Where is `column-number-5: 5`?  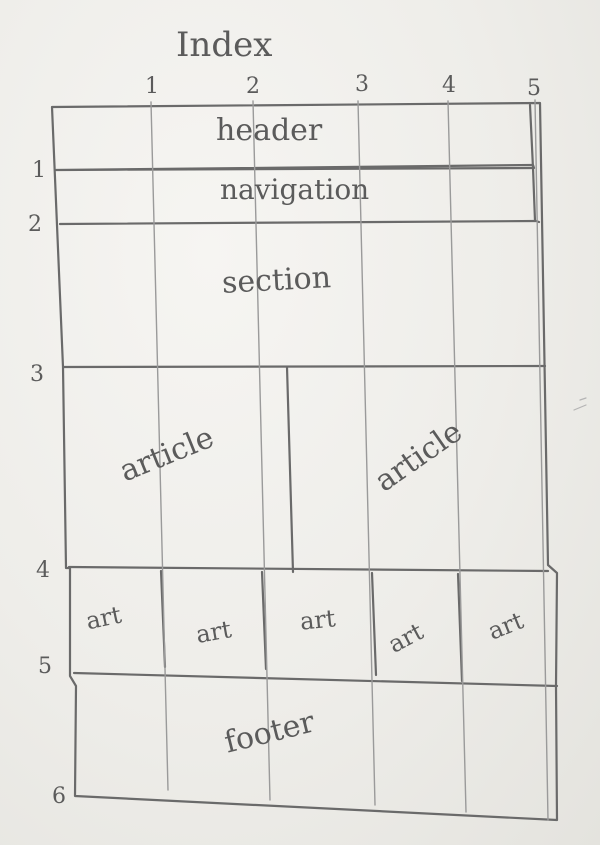
column-number-5: 5 is located at coordinates (534, 88).